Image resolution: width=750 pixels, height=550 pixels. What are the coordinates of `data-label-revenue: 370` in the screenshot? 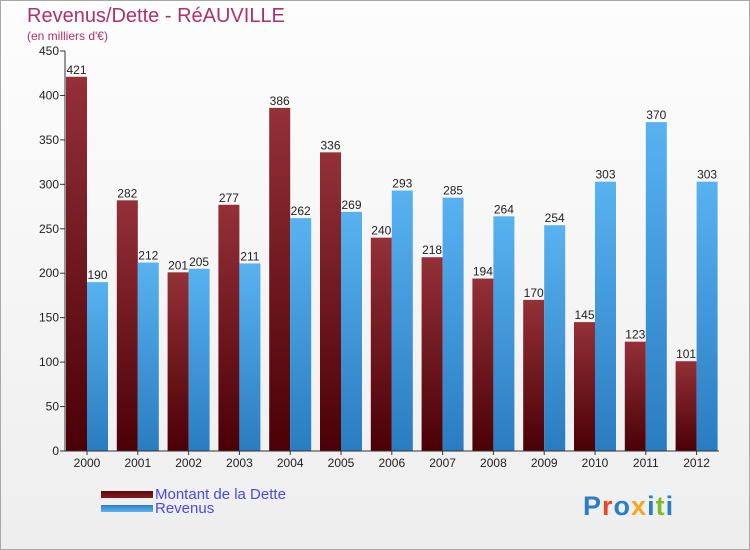 It's located at (656, 115).